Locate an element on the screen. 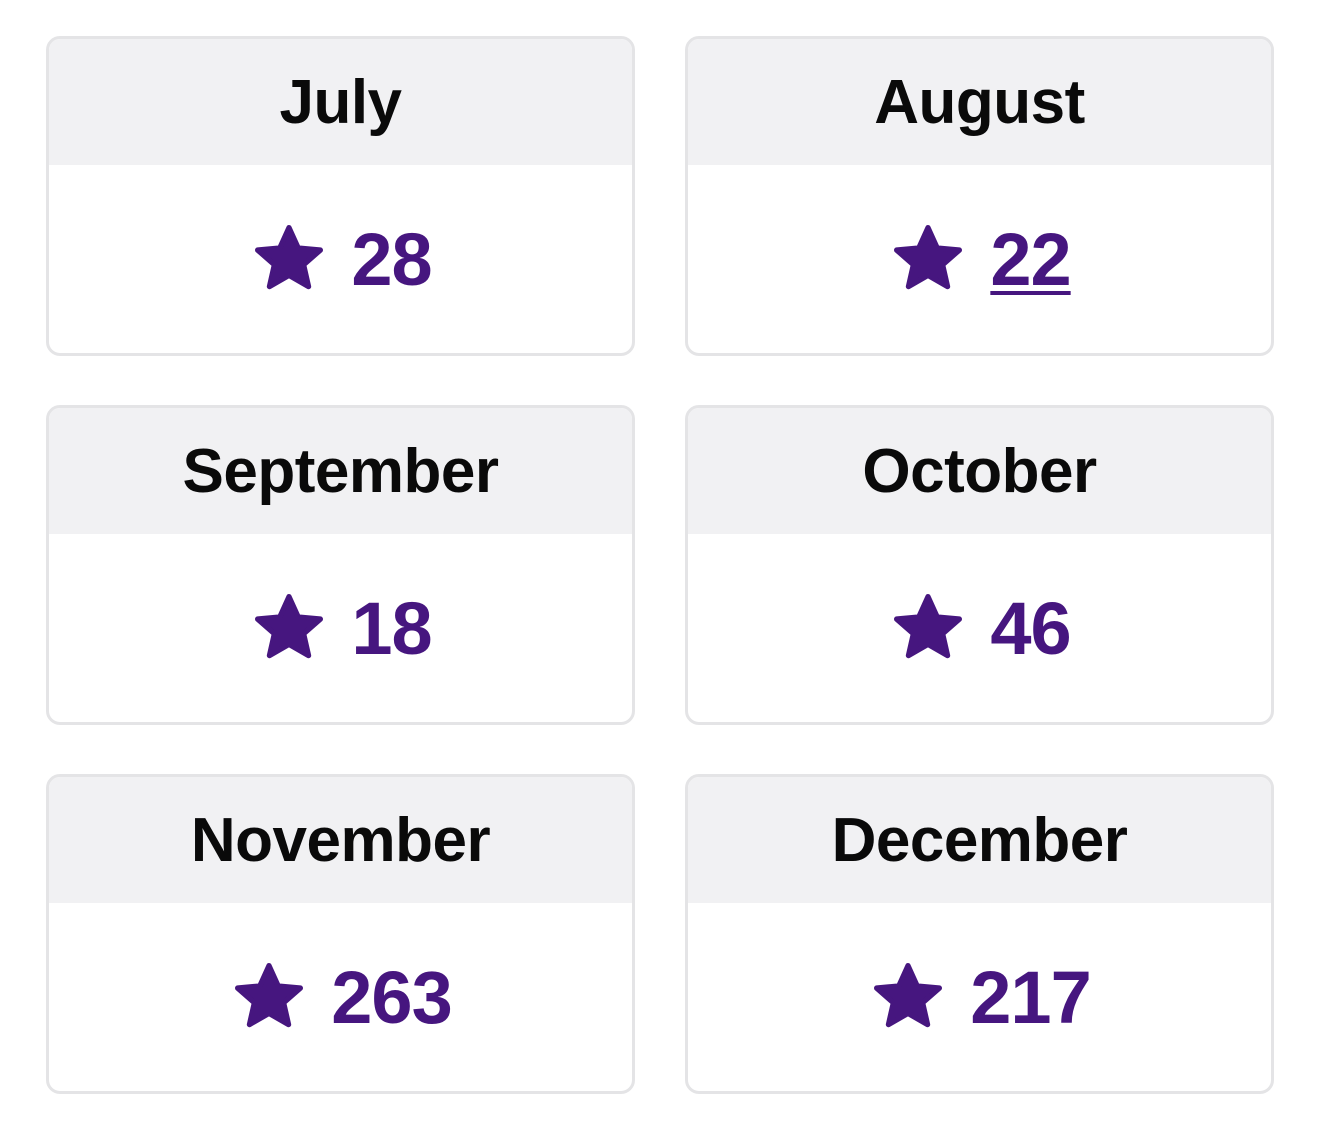 This screenshot has height=1138, width=1320. card-header: December is located at coordinates (979, 840).